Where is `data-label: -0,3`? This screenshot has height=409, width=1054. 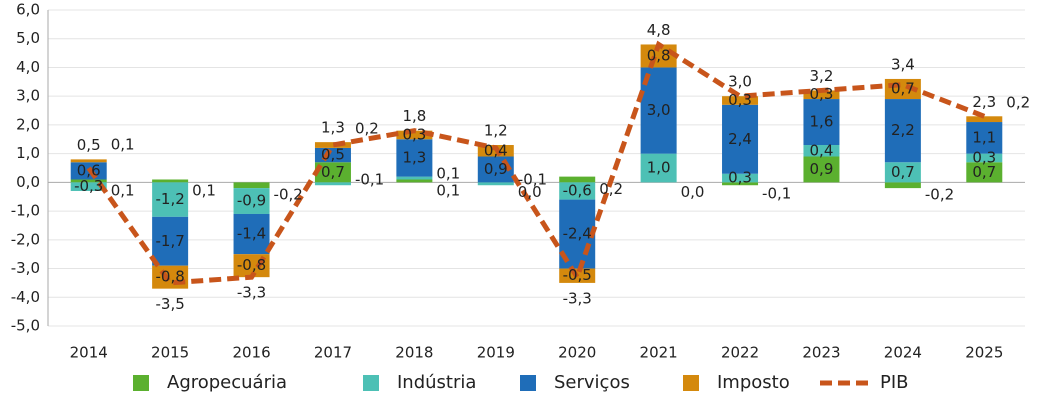
data-label: -0,3 is located at coordinates (88, 186).